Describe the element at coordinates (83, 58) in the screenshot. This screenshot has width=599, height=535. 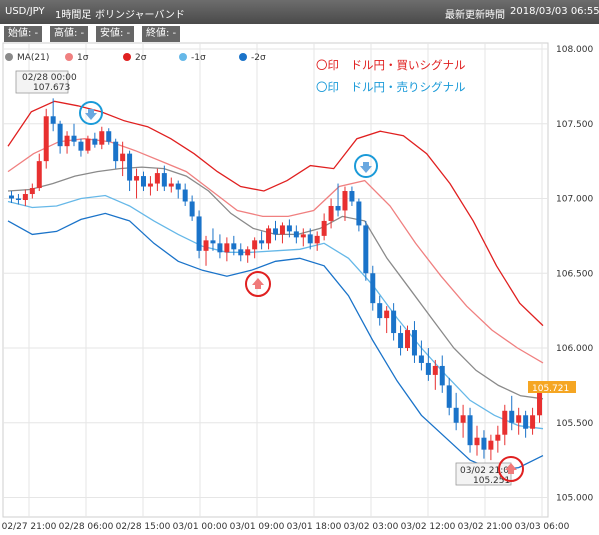
I see `legend-label: 1σ` at that location.